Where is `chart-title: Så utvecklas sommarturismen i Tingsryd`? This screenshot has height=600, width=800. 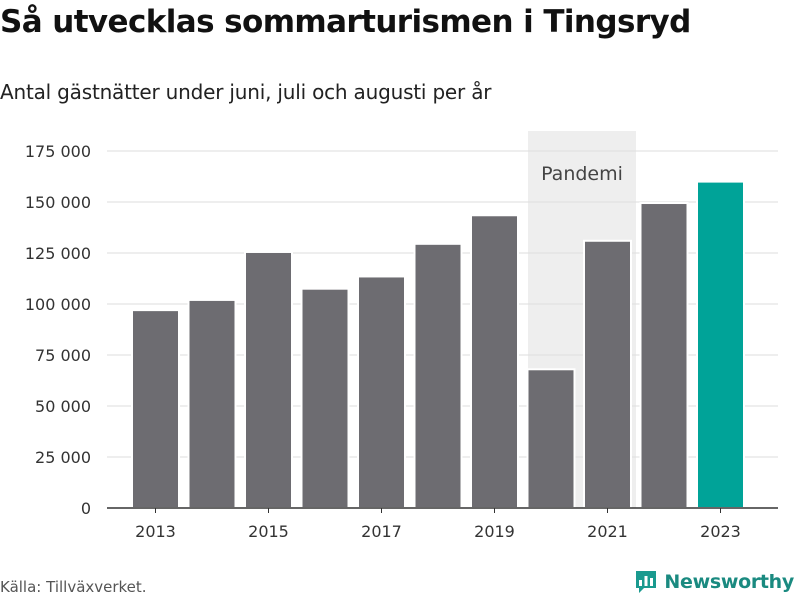
chart-title: Så utvecklas sommarturismen i Tingsryd is located at coordinates (345, 22).